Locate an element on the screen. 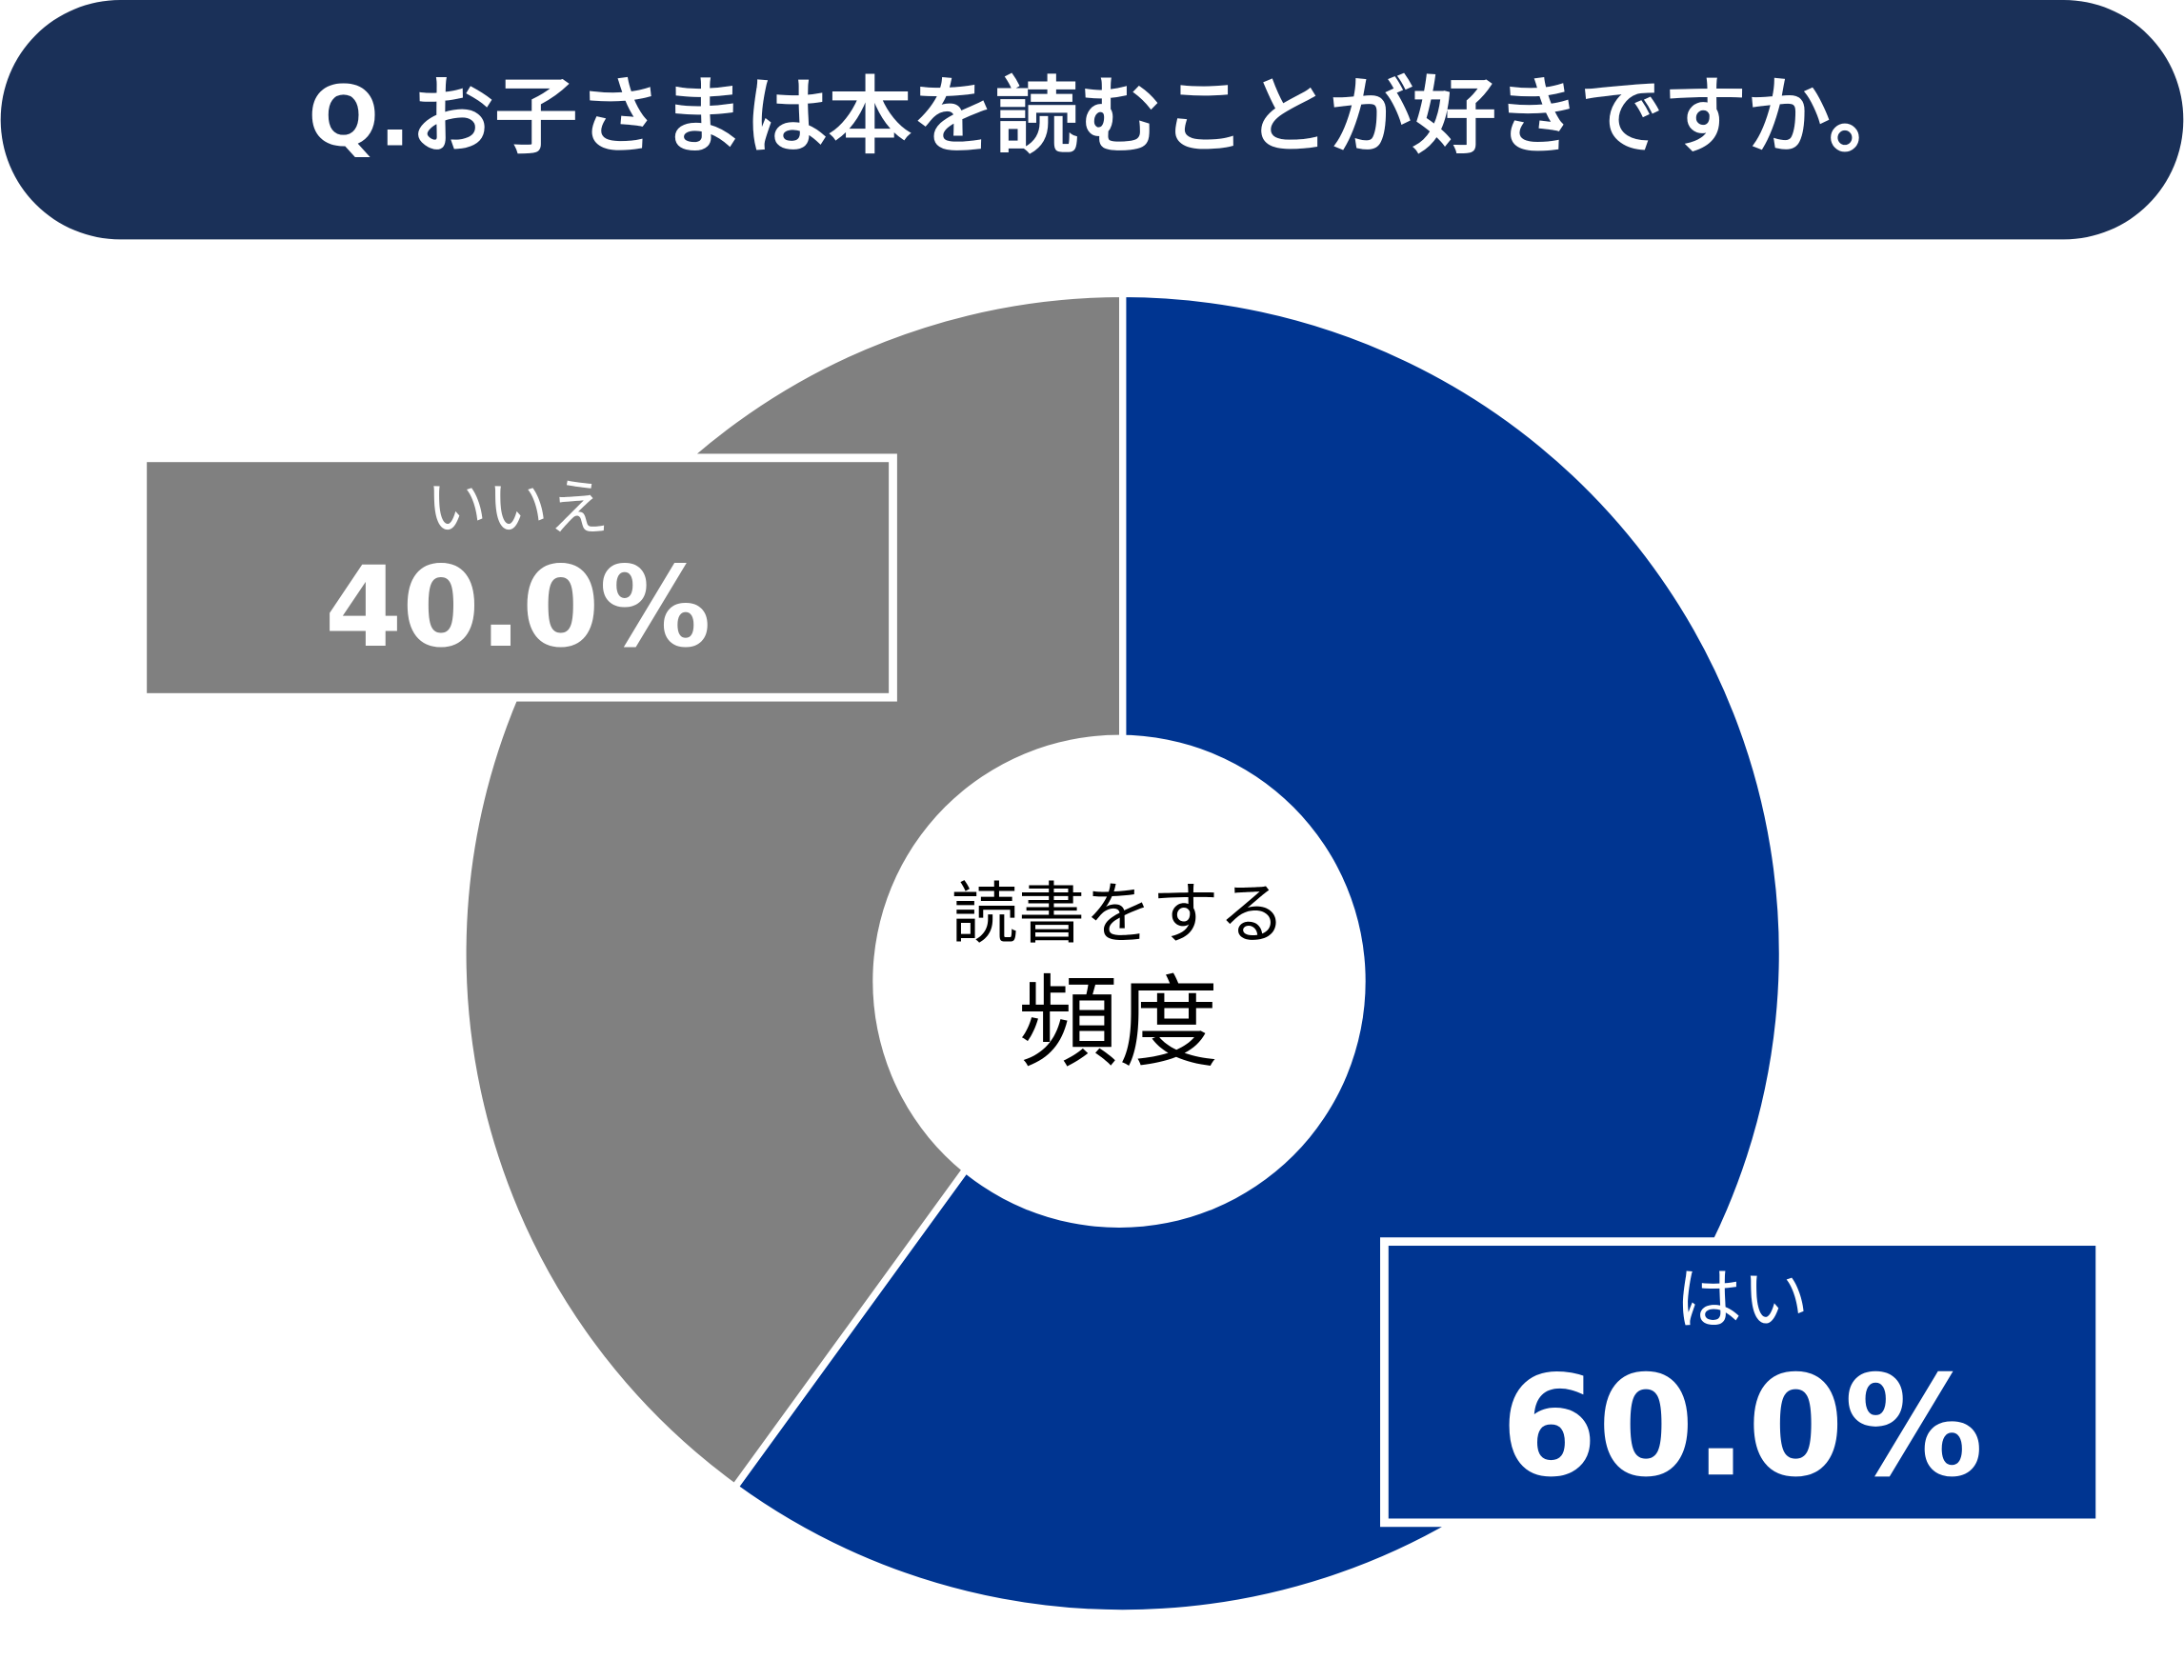 The width and height of the screenshot is (2184, 1680). category-label: いいえ is located at coordinates (518, 508).